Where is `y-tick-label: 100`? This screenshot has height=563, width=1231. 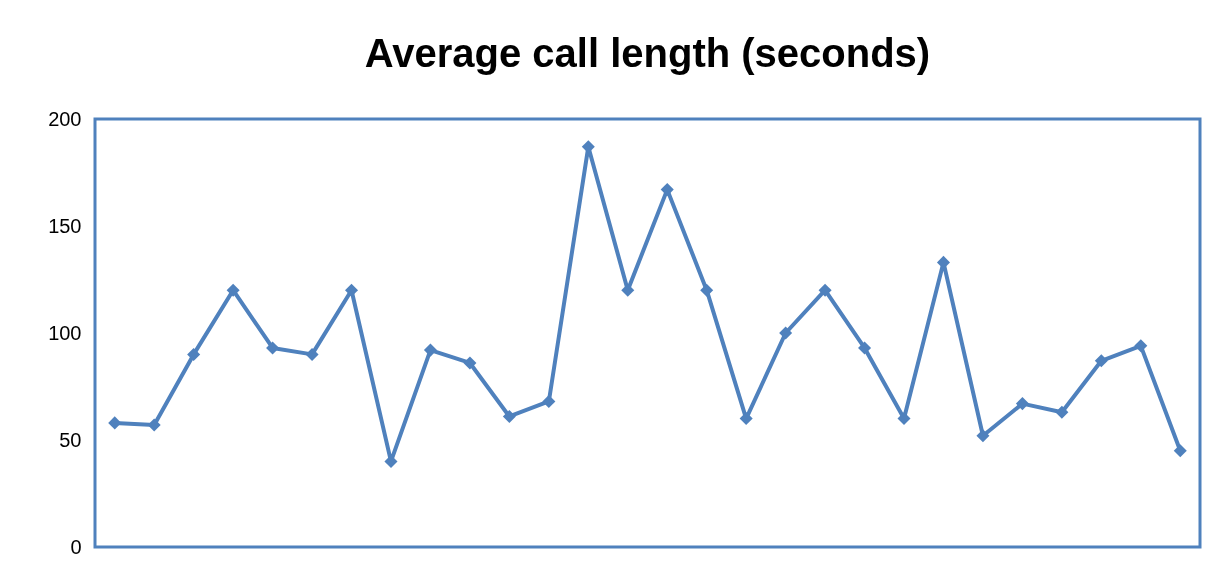 y-tick-label: 100 is located at coordinates (65, 332).